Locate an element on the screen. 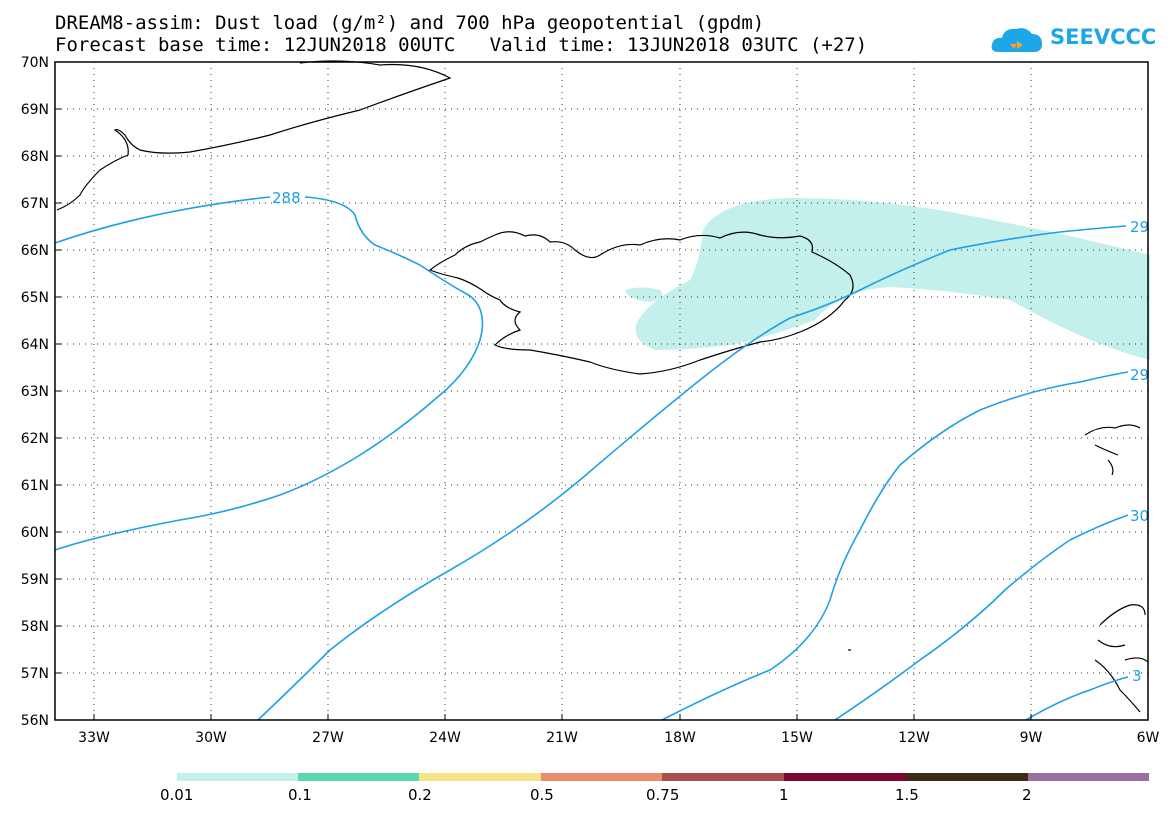  dust-area is located at coordinates (892, 279).